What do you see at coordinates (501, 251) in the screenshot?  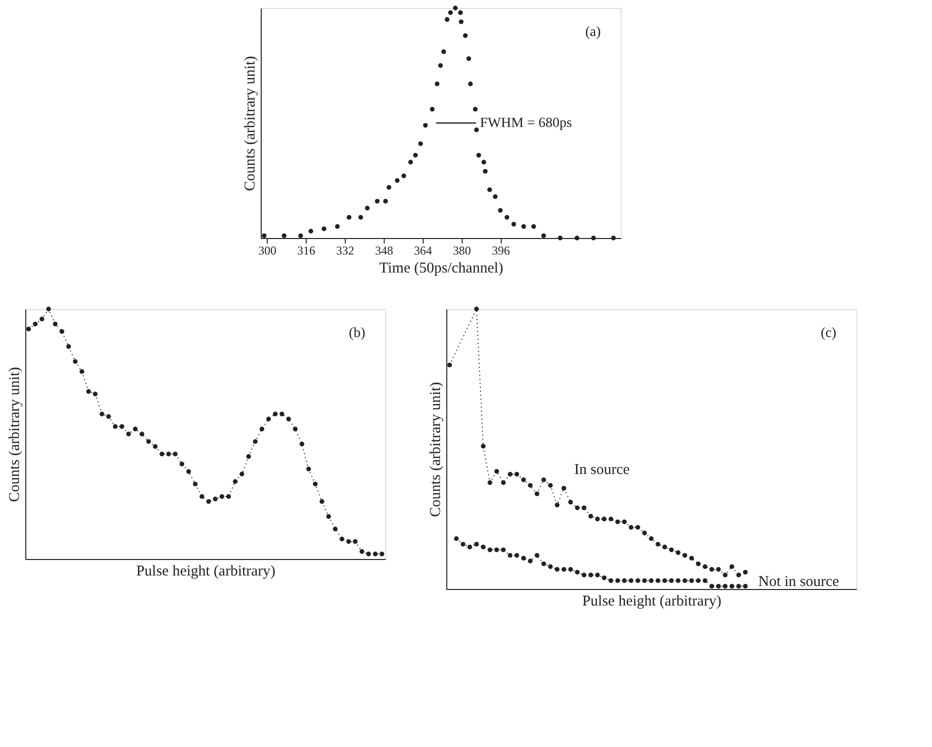 I see `x-tick-label: 396` at bounding box center [501, 251].